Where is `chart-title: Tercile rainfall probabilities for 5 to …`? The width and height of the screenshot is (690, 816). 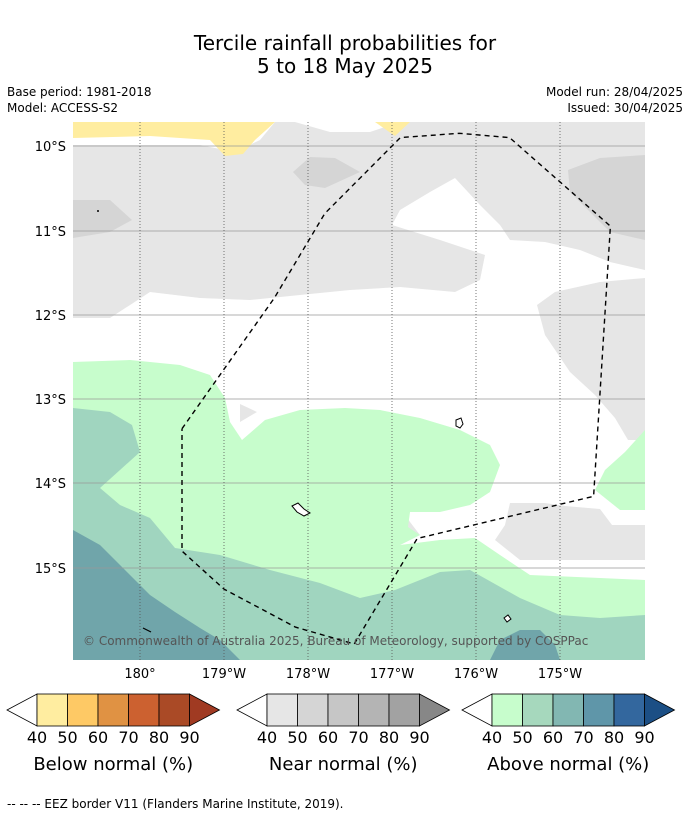
chart-title: Tercile rainfall probabilities for 5 to … is located at coordinates (345, 55).